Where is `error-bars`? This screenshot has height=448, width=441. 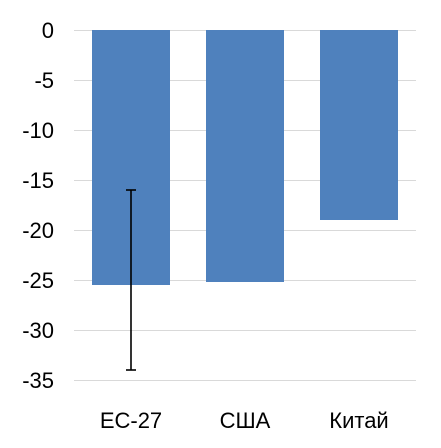
error-bars is located at coordinates (131, 280).